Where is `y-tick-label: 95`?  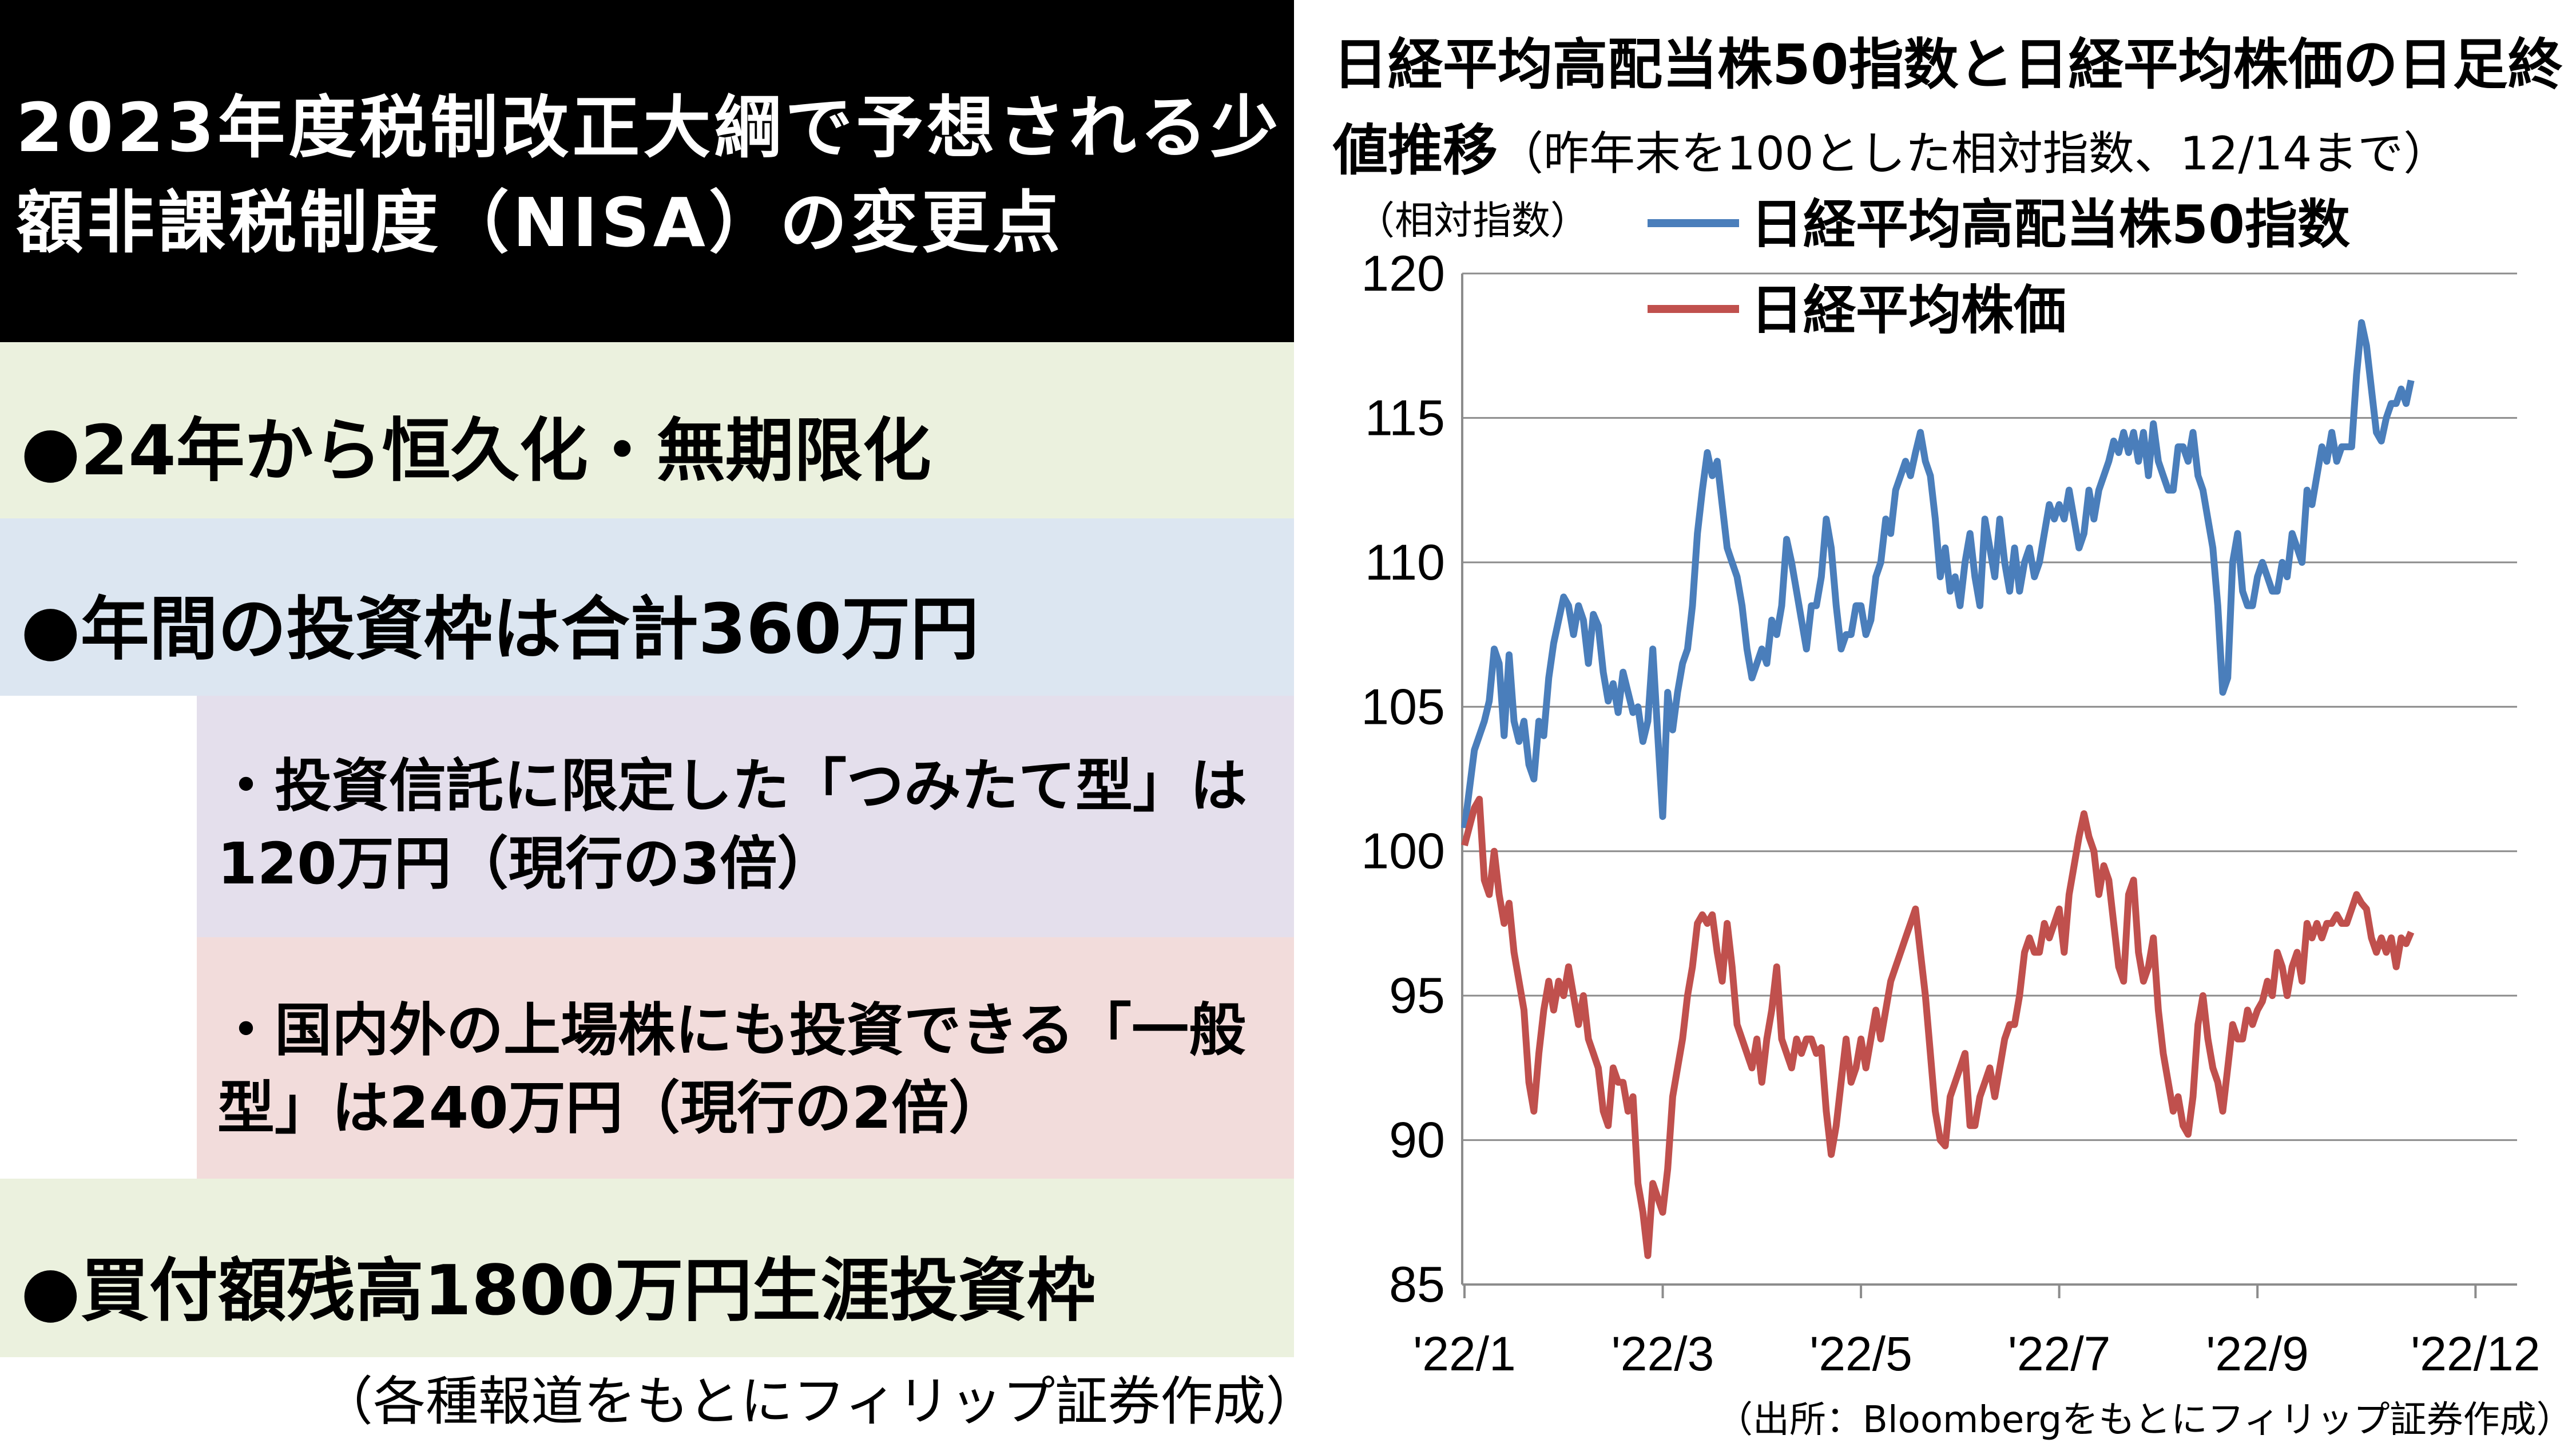
y-tick-label: 95 is located at coordinates (1417, 995).